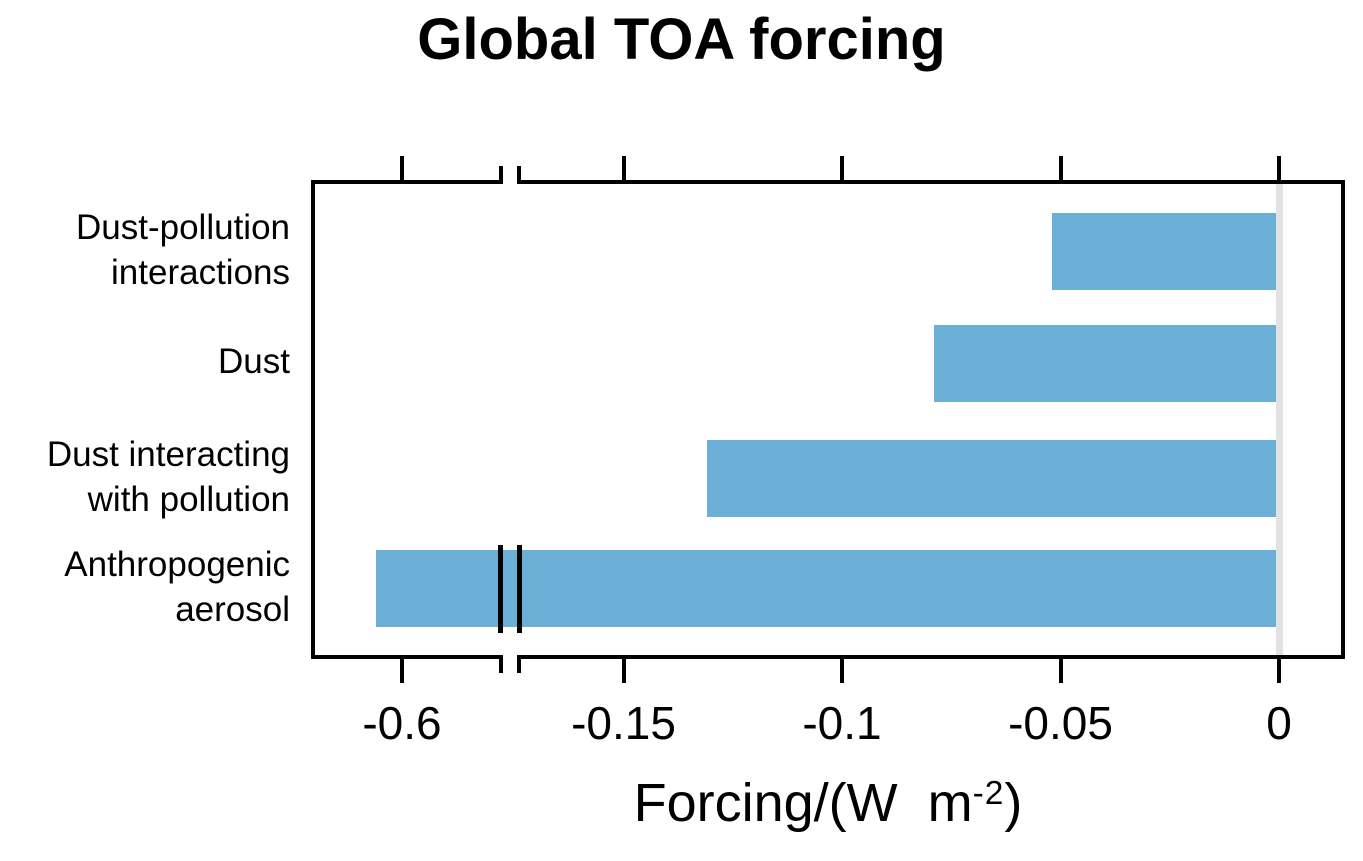  What do you see at coordinates (402, 723) in the screenshot?
I see `x-tick-label--0.6: -0.6` at bounding box center [402, 723].